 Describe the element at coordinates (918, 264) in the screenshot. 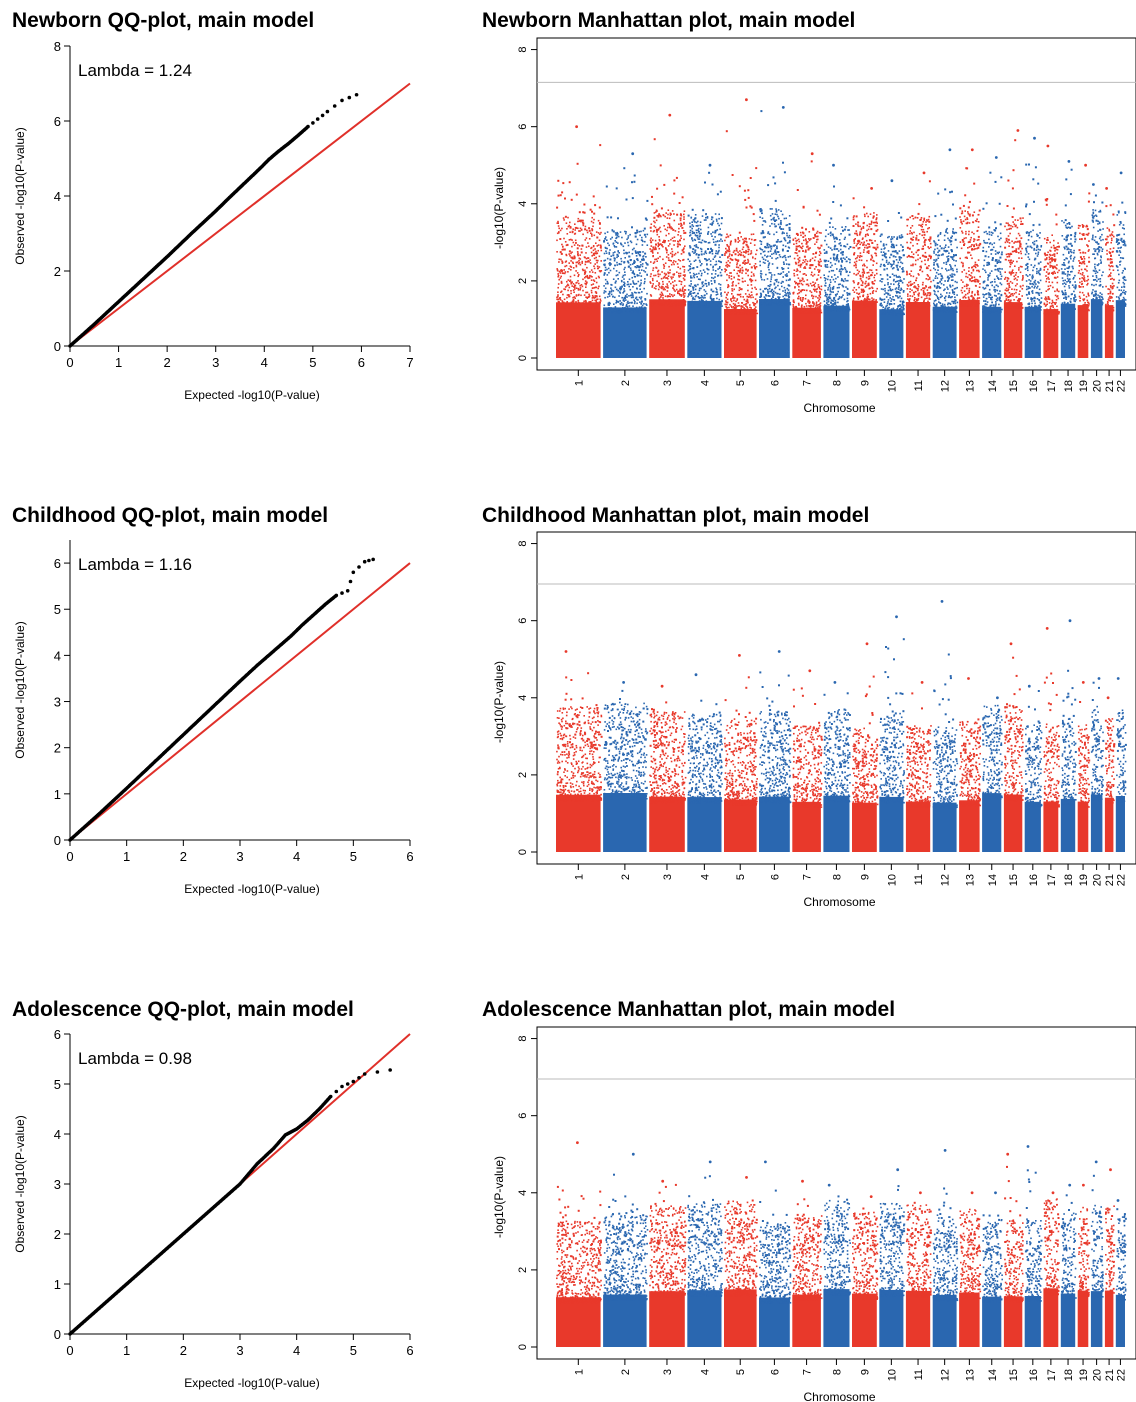

I see `chromosome-11-points` at that location.